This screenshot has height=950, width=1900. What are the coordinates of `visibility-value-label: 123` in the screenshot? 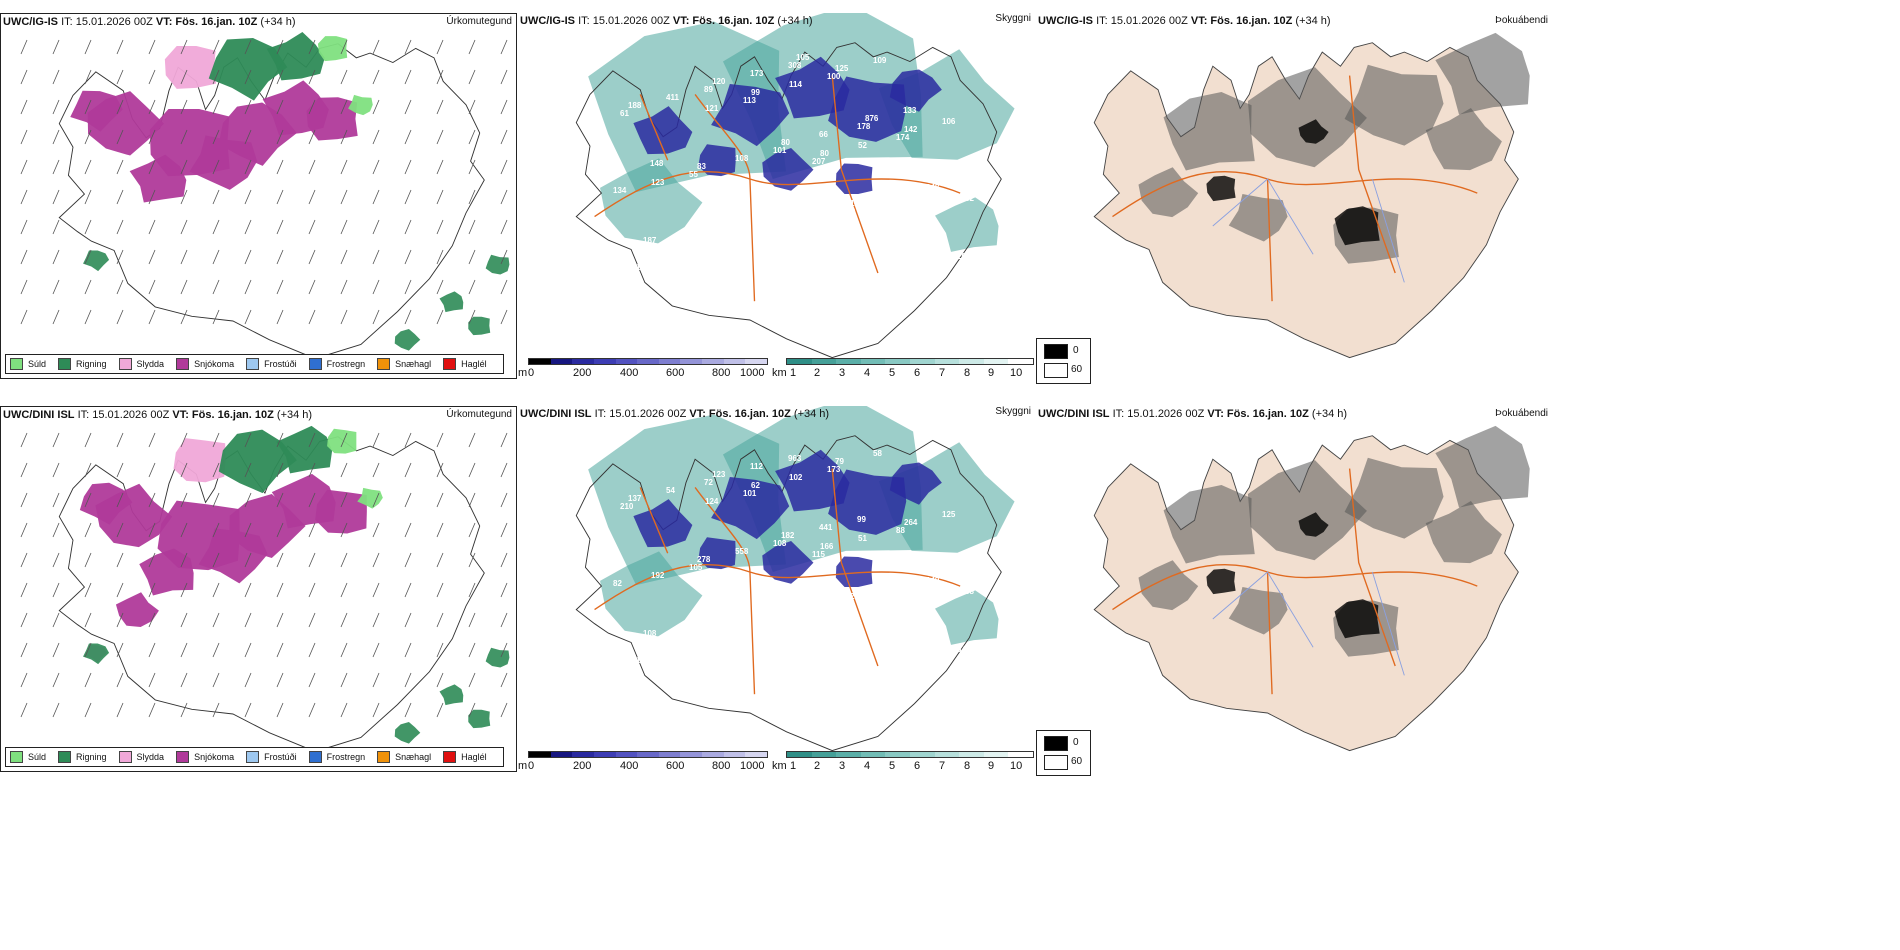 It's located at (719, 474).